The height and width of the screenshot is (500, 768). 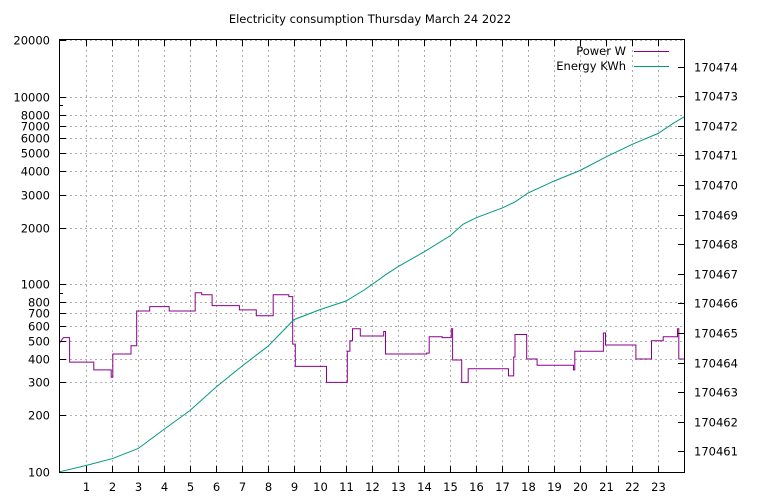 What do you see at coordinates (31, 98) in the screenshot?
I see `y-tick-label: 10000` at bounding box center [31, 98].